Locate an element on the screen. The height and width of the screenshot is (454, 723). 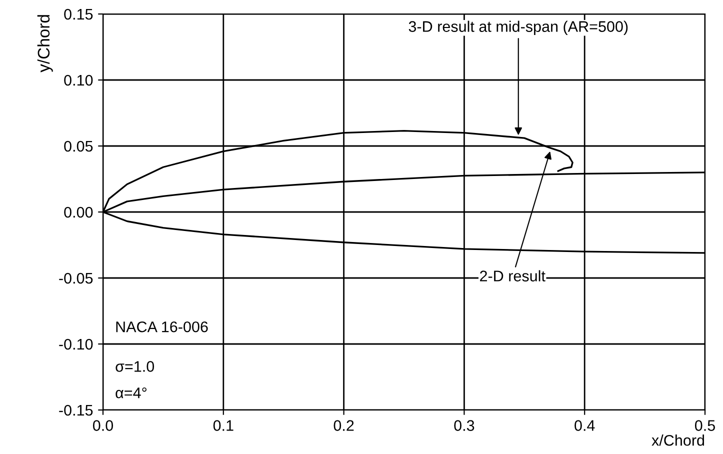
x-tick-label: 0.5 is located at coordinates (704, 425).